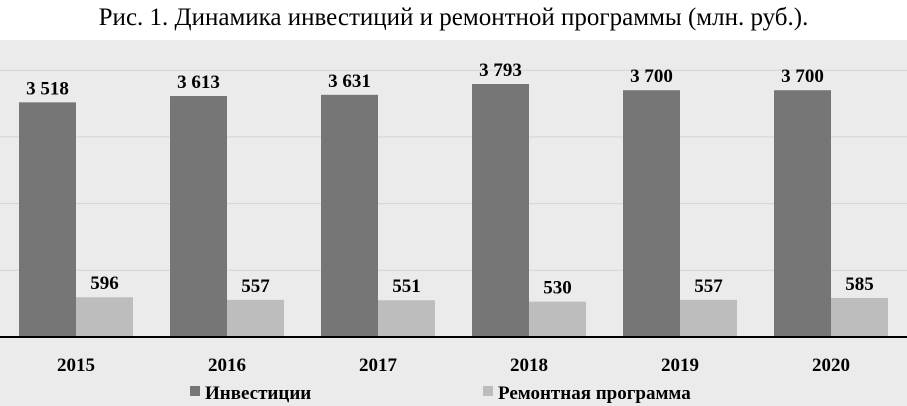 This screenshot has height=406, width=907. Describe the element at coordinates (594, 393) in the screenshot. I see `legend-label-repair-program: Ремонтная программа` at that location.